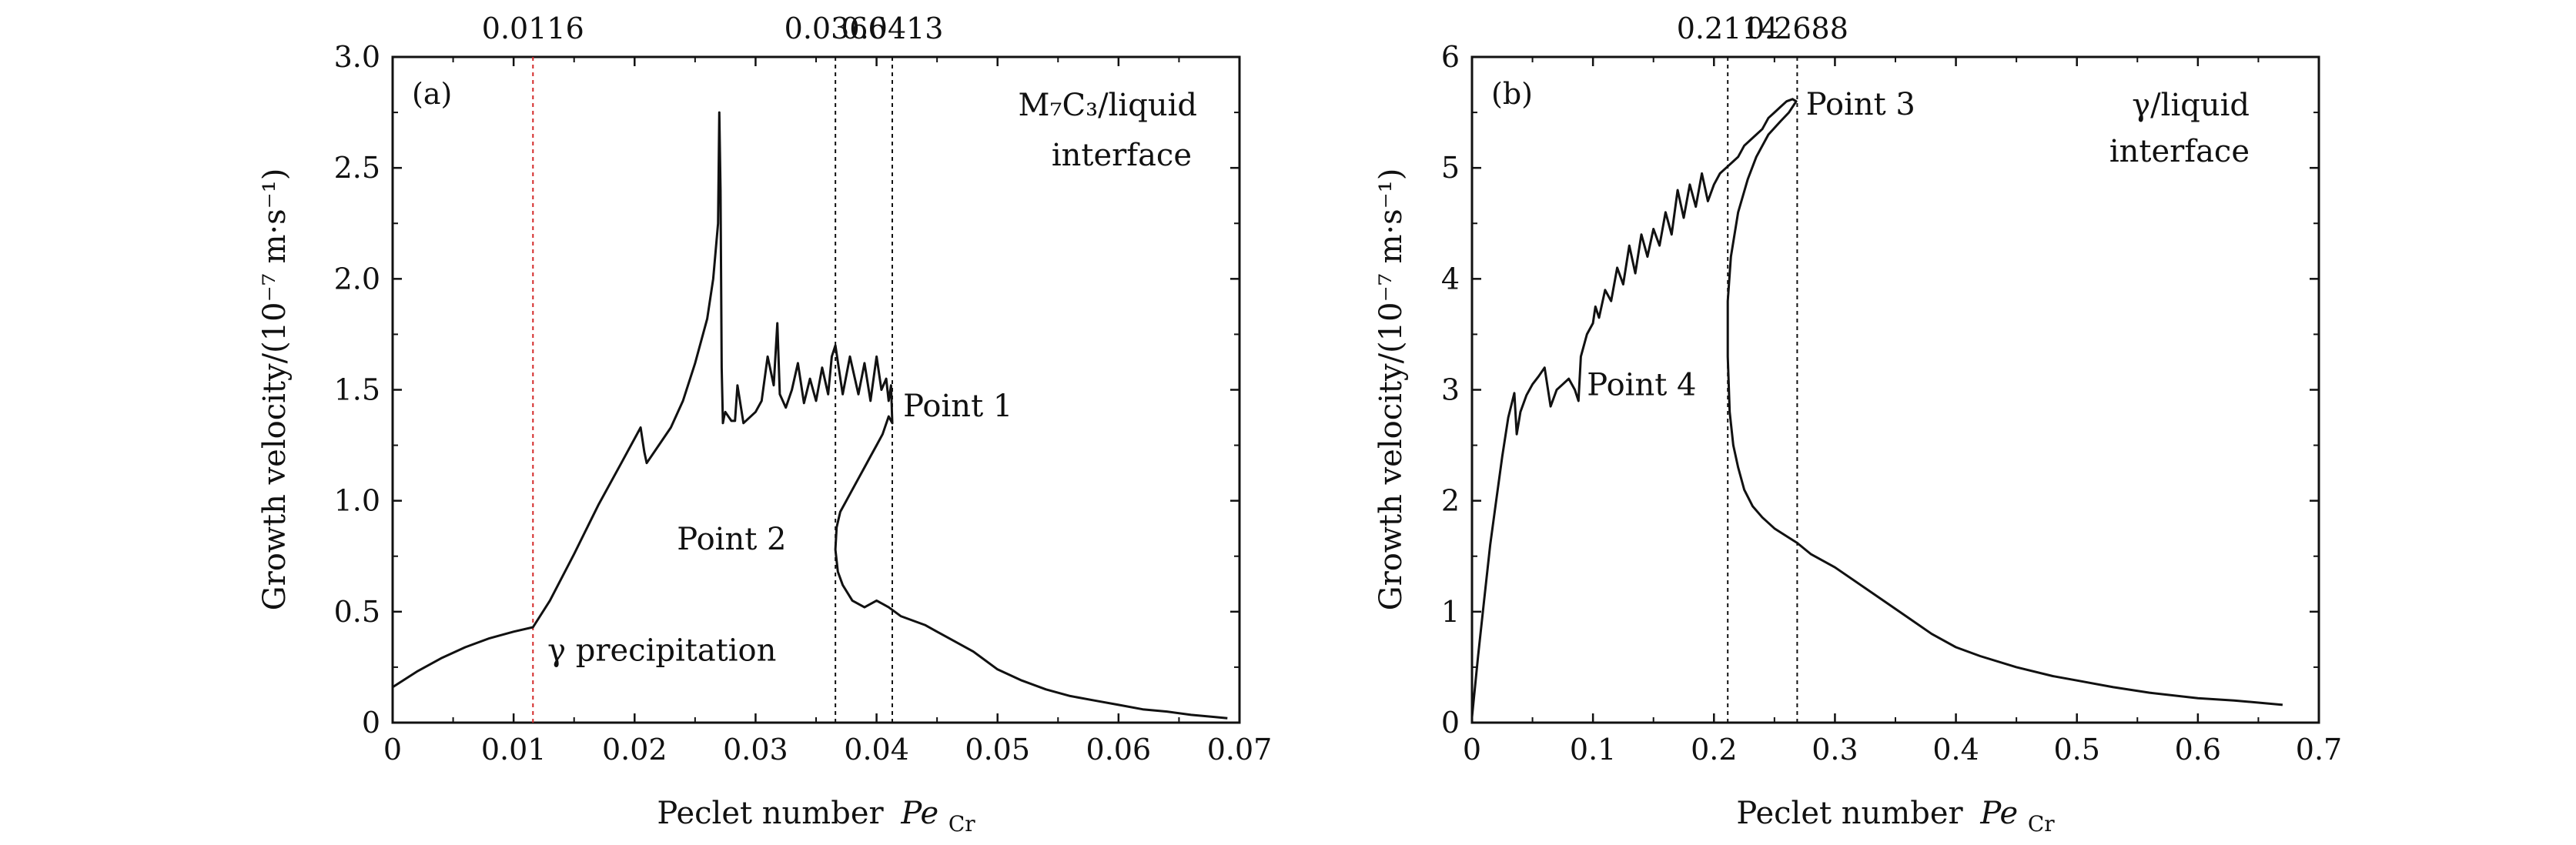 The height and width of the screenshot is (845, 2576). Describe the element at coordinates (2198, 750) in the screenshot. I see `x-tick-label: 0.6` at that location.